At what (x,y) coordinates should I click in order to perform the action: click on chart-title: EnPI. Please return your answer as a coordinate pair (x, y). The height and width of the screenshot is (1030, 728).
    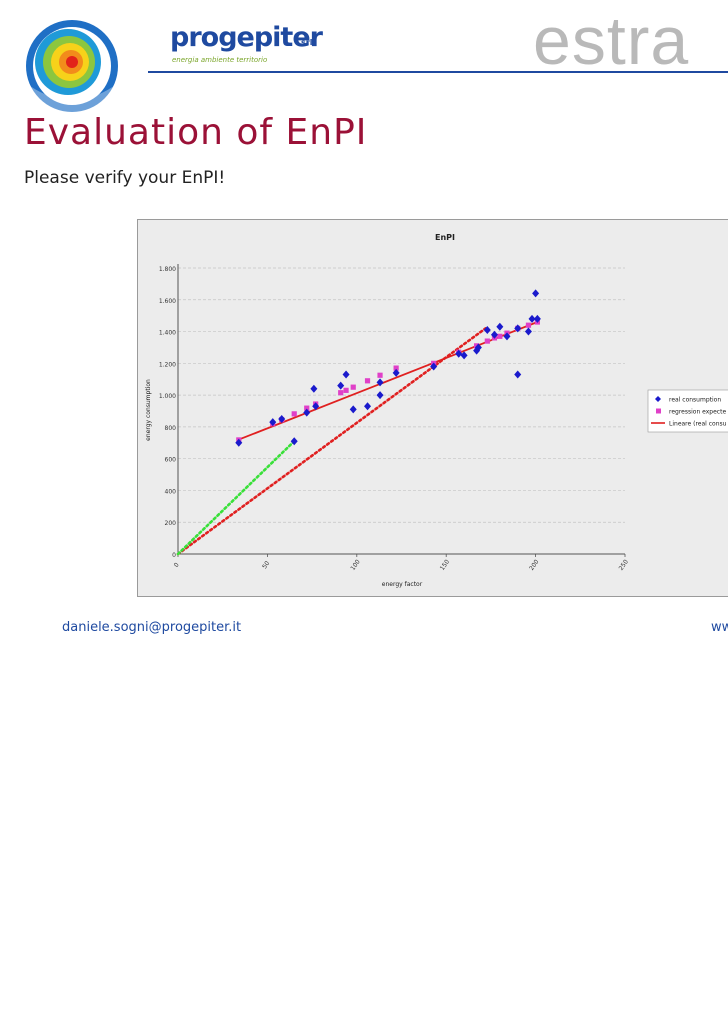
    Looking at the image, I should click on (445, 237).